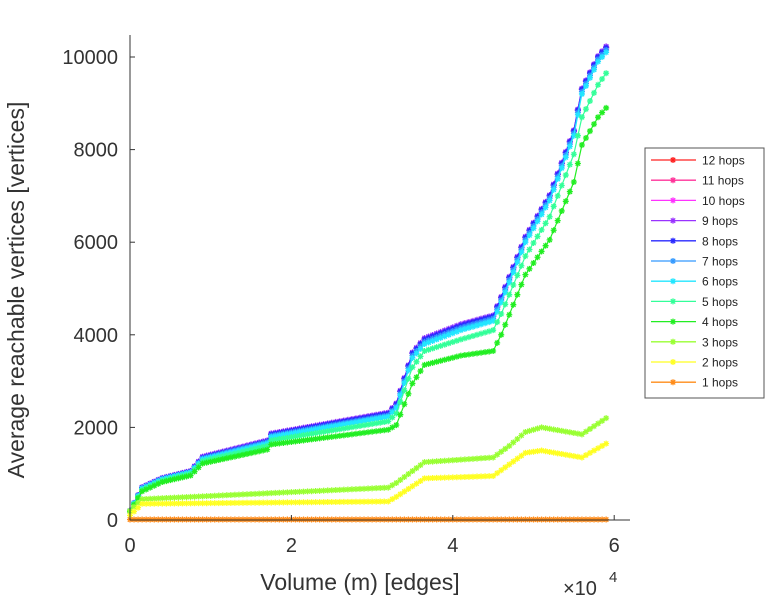 The width and height of the screenshot is (768, 600). What do you see at coordinates (613, 577) in the screenshot?
I see `x-exponent: 4` at bounding box center [613, 577].